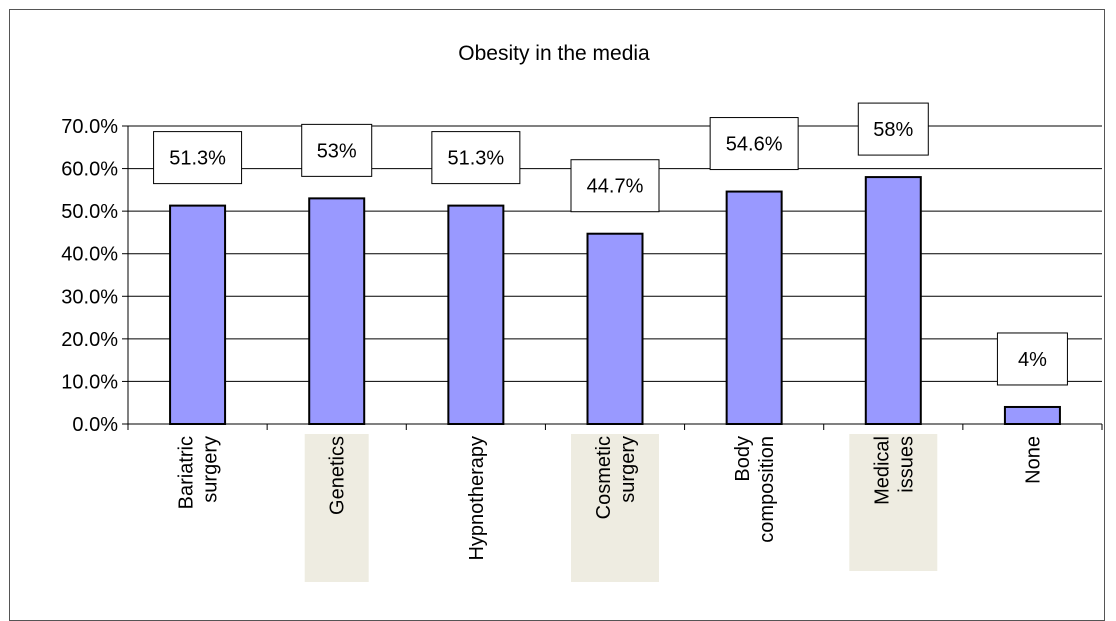  I want to click on x-category-label: Bariatric surgery, so click(199, 472).